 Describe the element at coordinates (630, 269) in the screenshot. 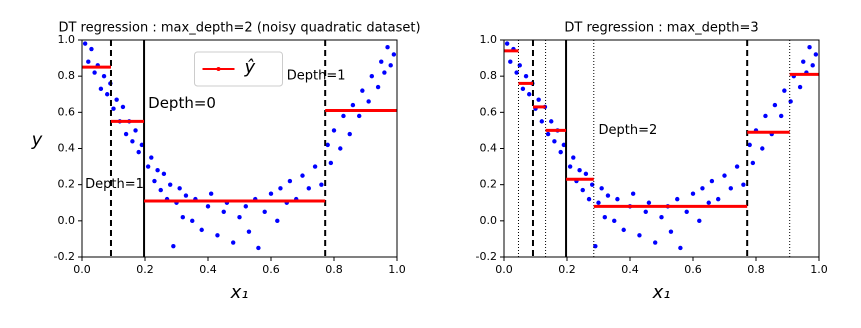

I see `x-tick-label: 0.4` at that location.